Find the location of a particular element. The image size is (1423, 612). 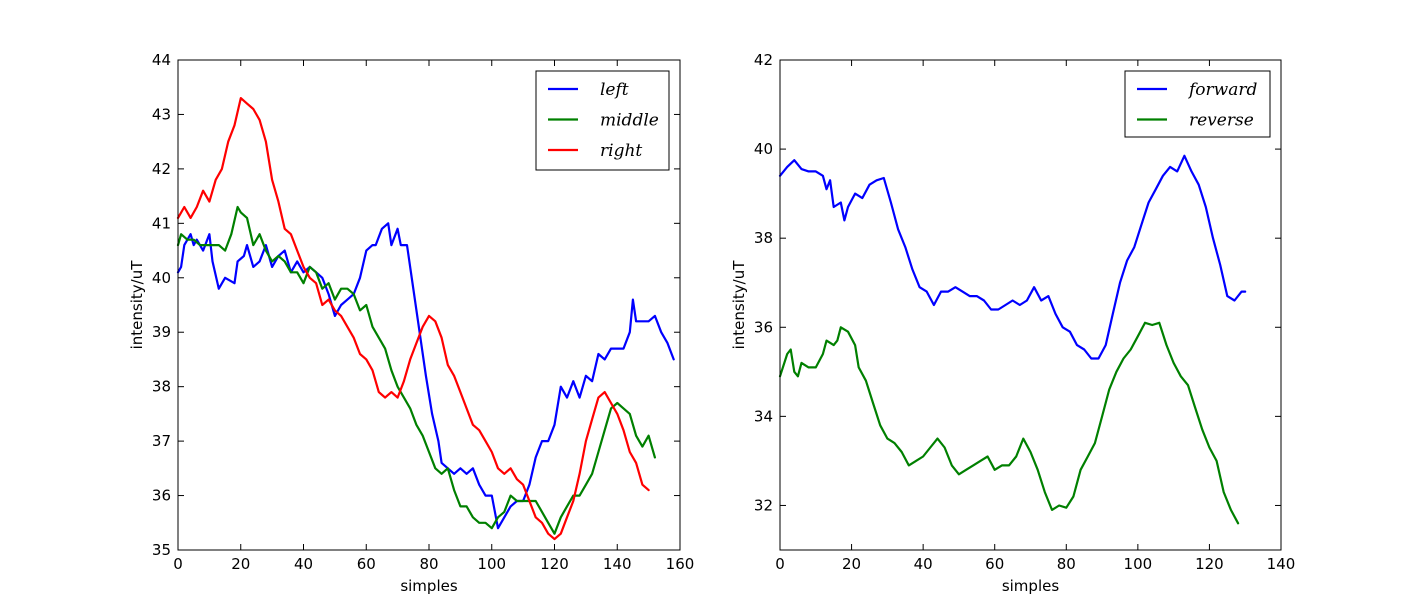

y-tick-label: 32 is located at coordinates (763, 505).